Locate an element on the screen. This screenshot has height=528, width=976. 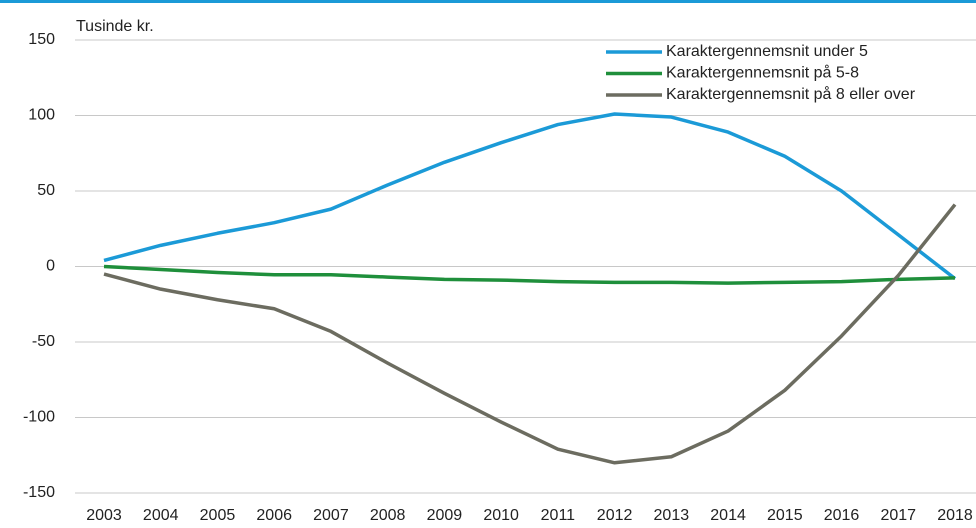
top-rule is located at coordinates (488, 1).